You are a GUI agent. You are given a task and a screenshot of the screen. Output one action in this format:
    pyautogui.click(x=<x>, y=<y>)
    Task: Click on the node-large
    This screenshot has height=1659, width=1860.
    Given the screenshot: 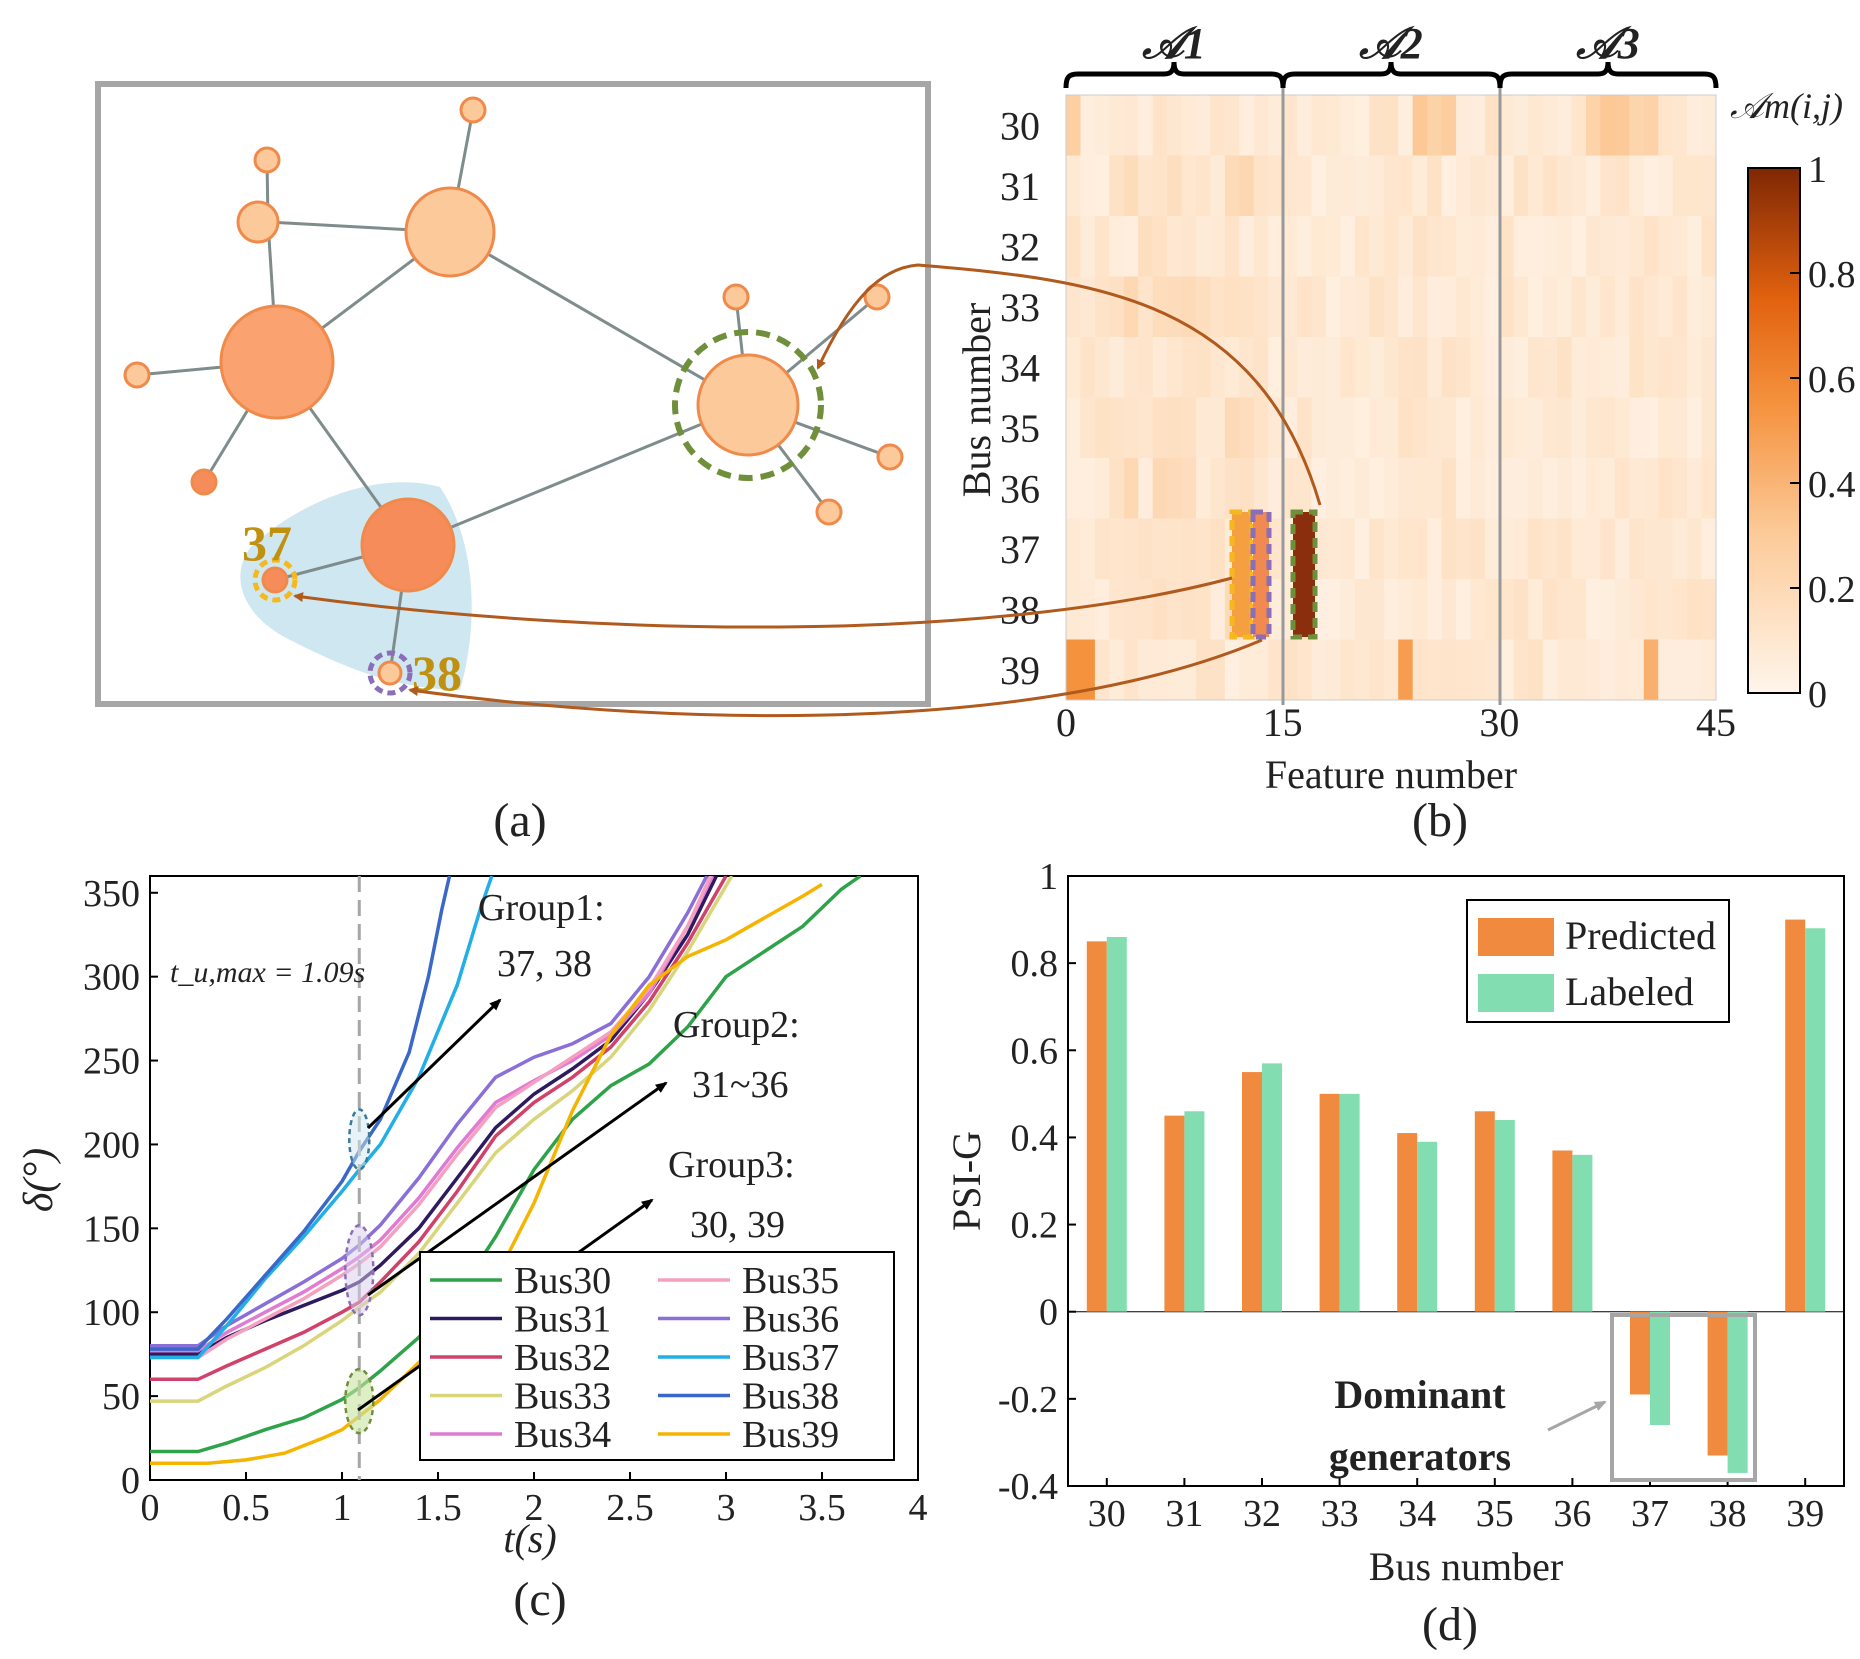 What is the action you would take?
    pyautogui.click(x=277, y=362)
    